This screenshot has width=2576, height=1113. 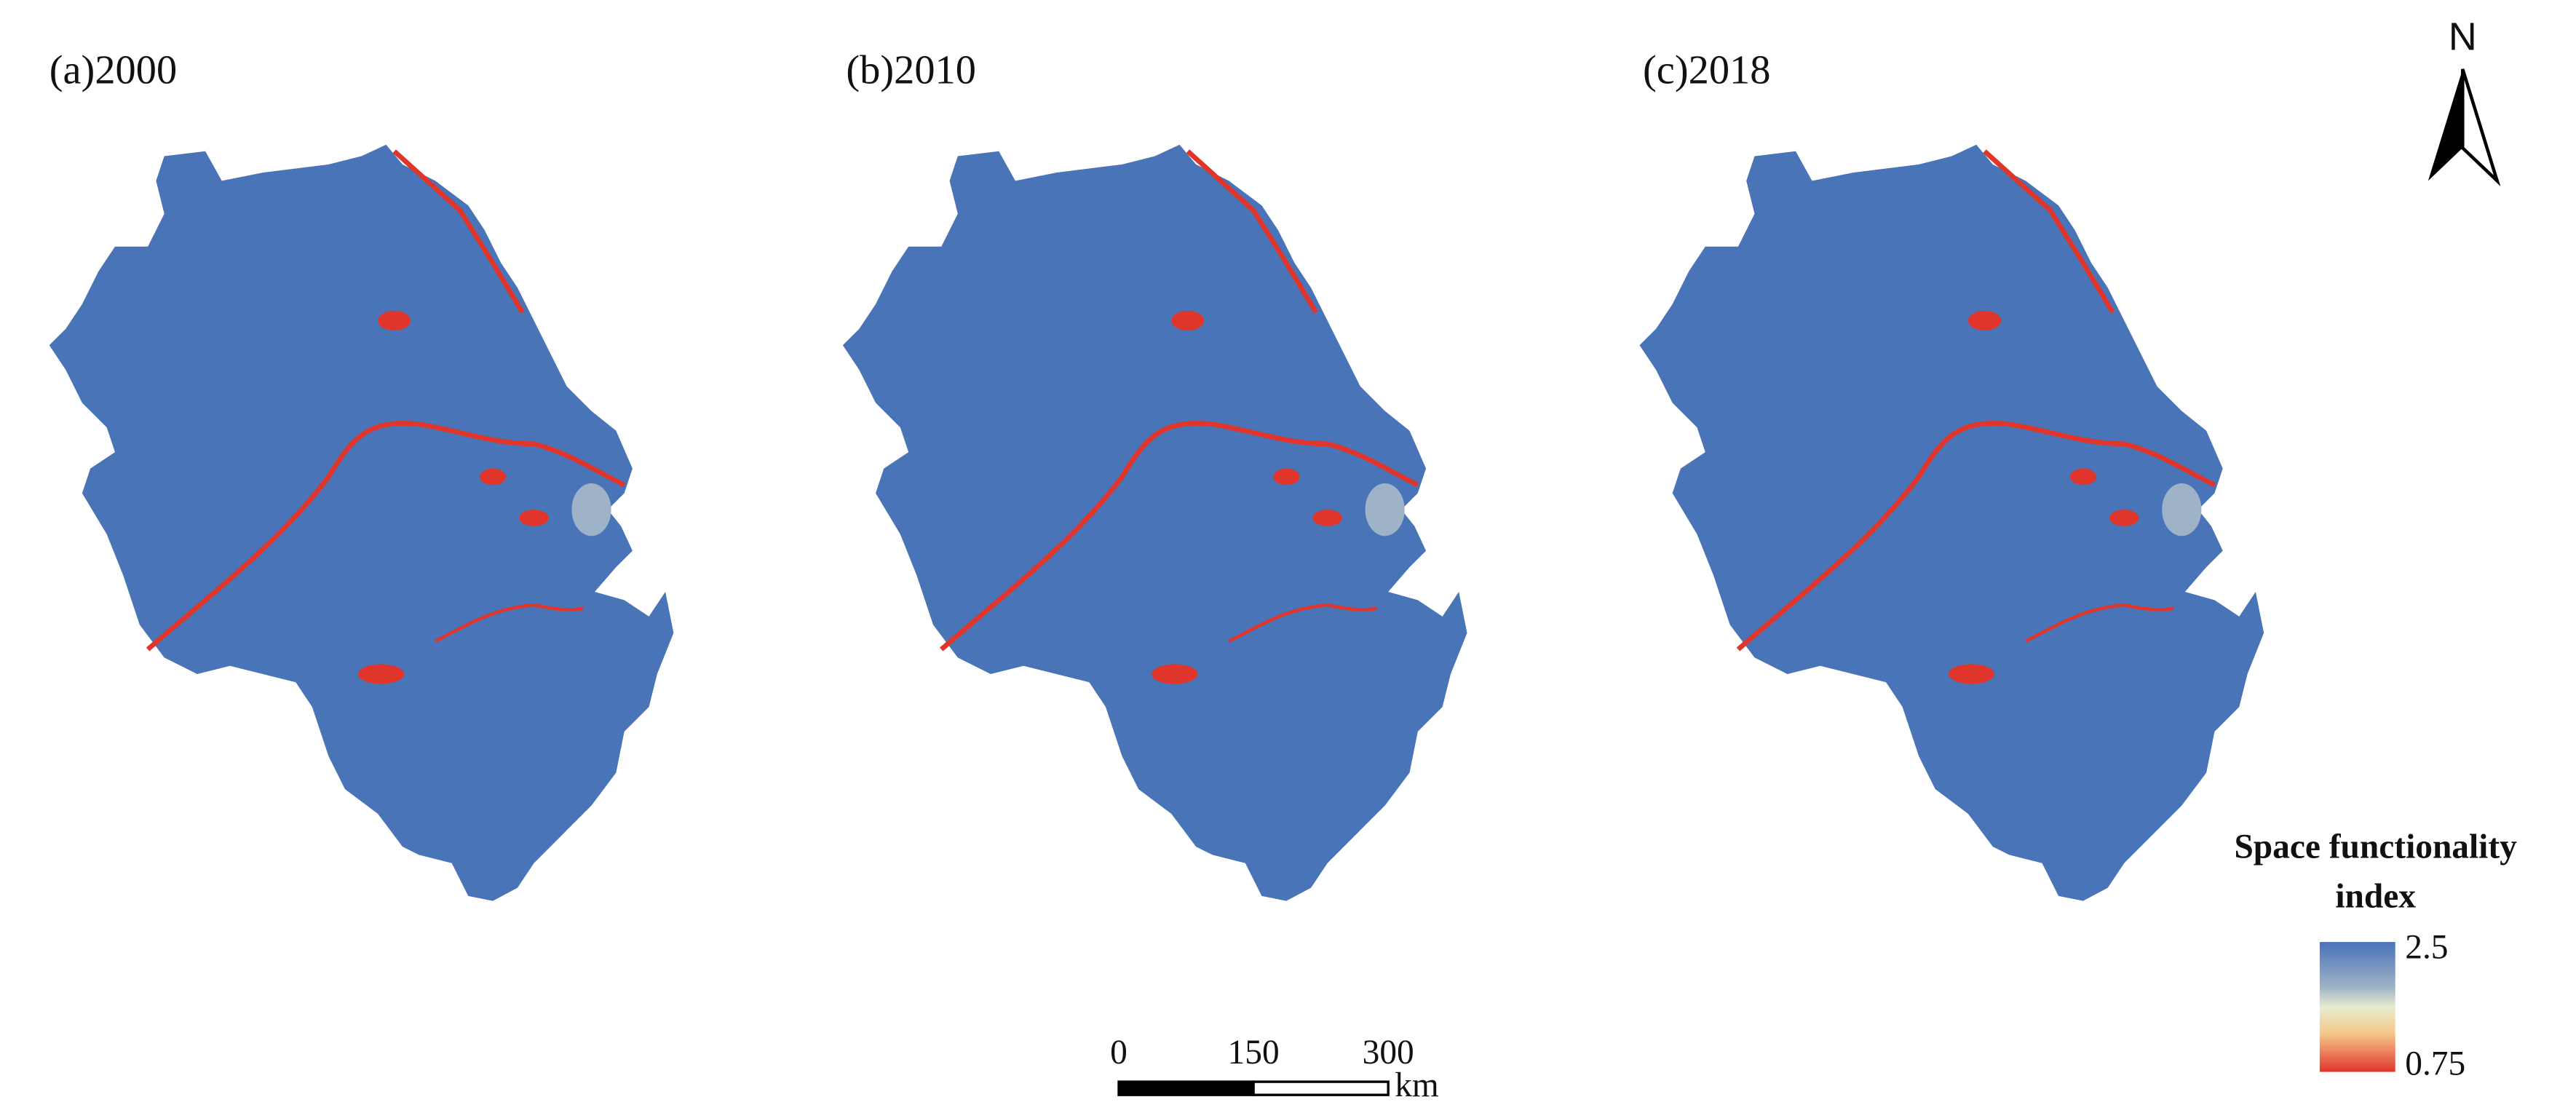 I want to click on legend-min: 0.75, so click(x=2435, y=1064).